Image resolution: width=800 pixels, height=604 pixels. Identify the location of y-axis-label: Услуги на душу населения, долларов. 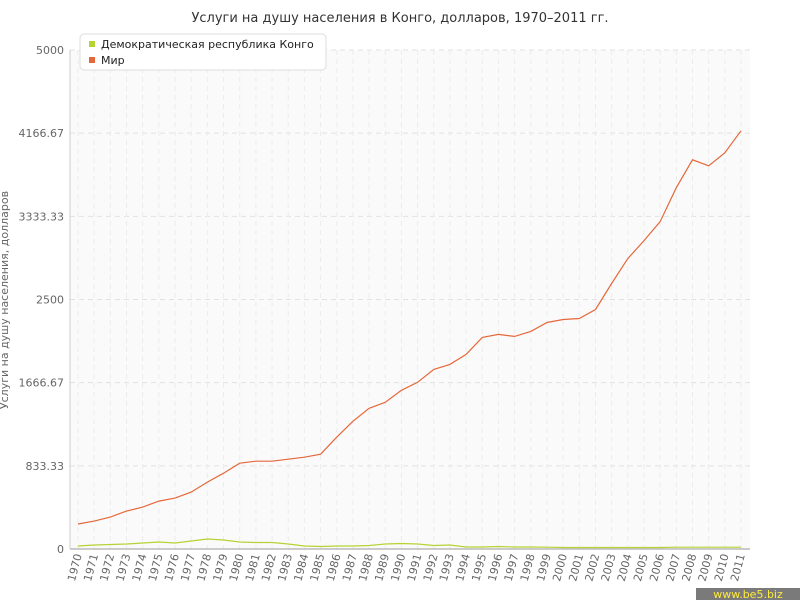
(5, 300).